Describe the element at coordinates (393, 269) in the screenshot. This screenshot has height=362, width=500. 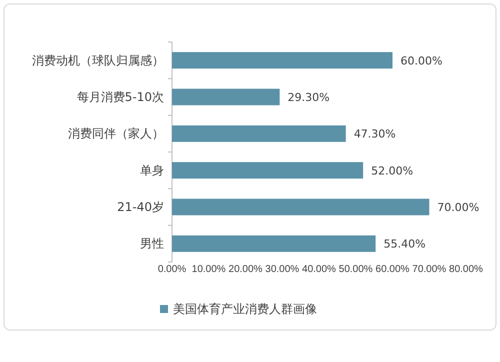
I see `x-tick-label: 60.00%` at that location.